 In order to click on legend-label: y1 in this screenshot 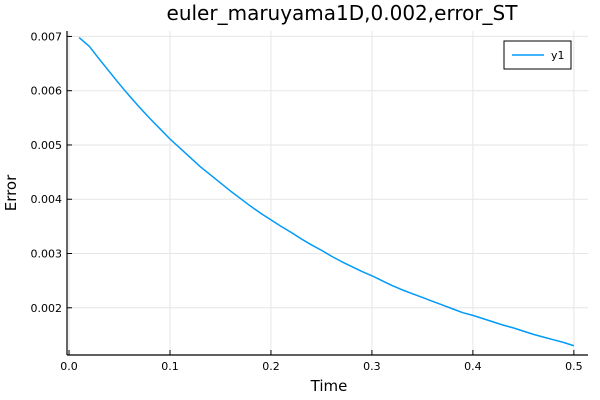, I will do `click(558, 55)`.